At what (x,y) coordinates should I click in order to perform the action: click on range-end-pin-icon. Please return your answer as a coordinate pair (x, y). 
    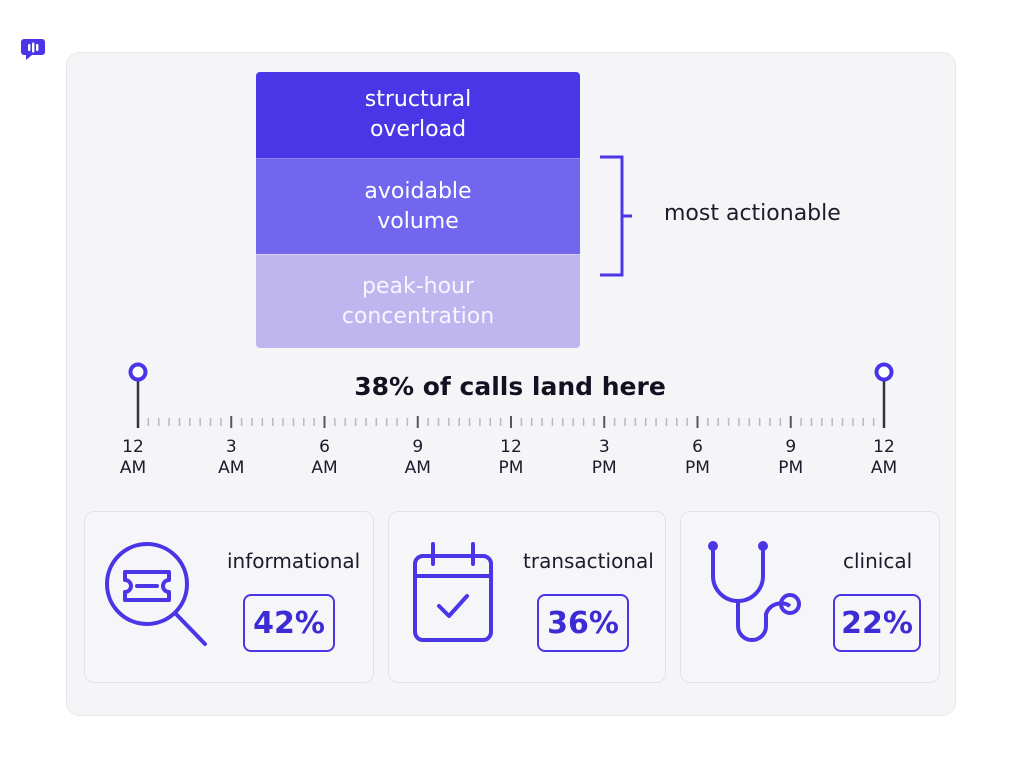
    Looking at the image, I should click on (884, 372).